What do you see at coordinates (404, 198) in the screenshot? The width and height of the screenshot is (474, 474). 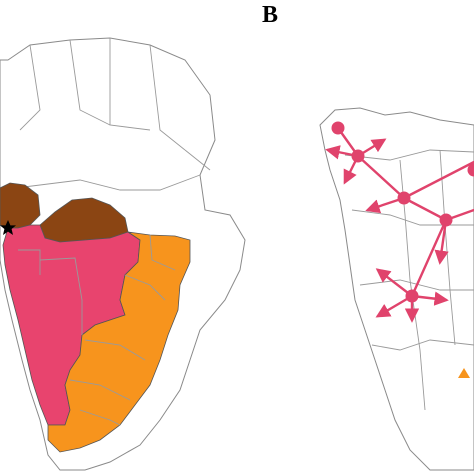 I see `route-node-n3` at bounding box center [404, 198].